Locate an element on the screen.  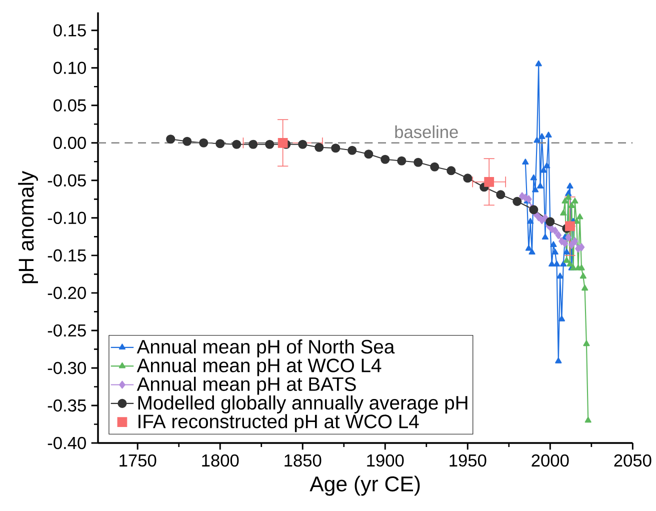
legend-label: Annual mean pH of North Sea is located at coordinates (265, 348).